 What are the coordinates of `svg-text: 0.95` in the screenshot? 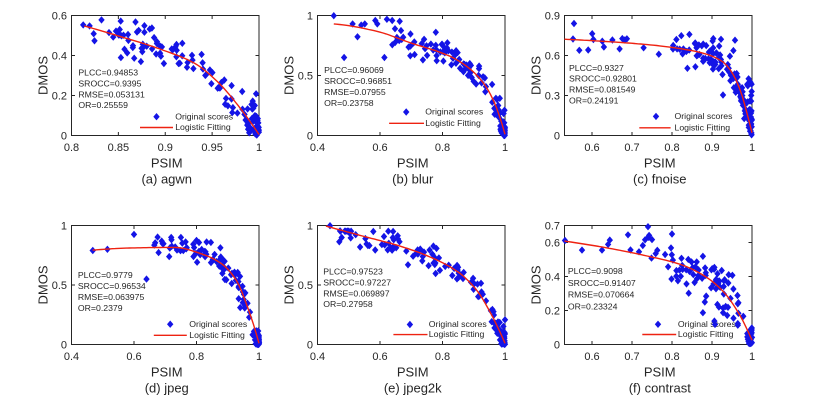 It's located at (211, 148).